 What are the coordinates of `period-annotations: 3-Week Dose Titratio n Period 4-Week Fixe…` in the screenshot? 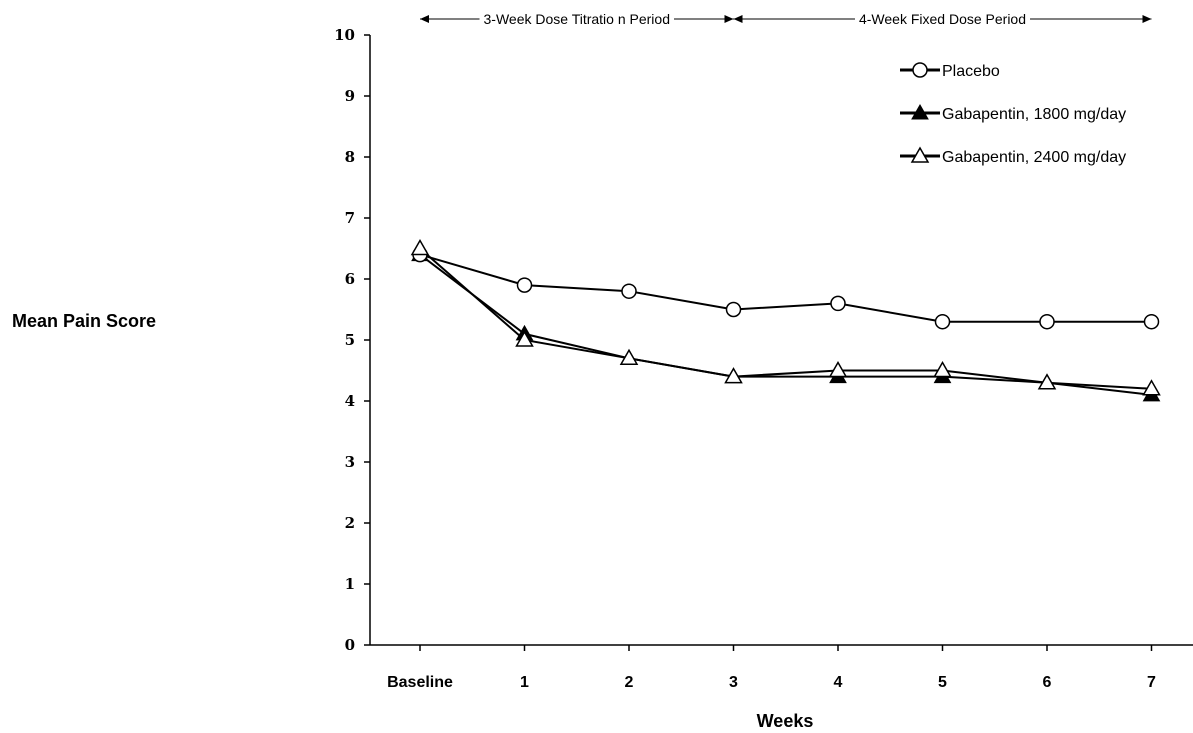 It's located at (786, 18).